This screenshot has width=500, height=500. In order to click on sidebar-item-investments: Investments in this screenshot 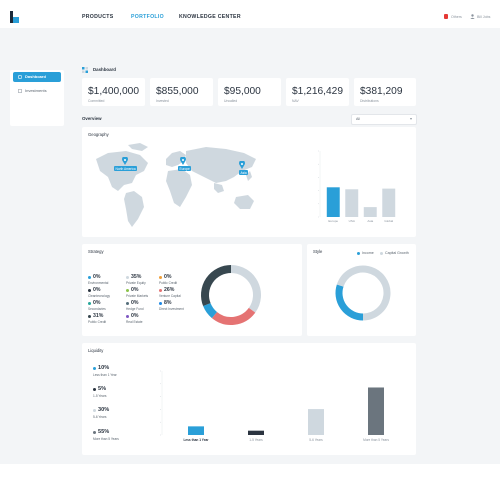, I will do `click(37, 91)`.